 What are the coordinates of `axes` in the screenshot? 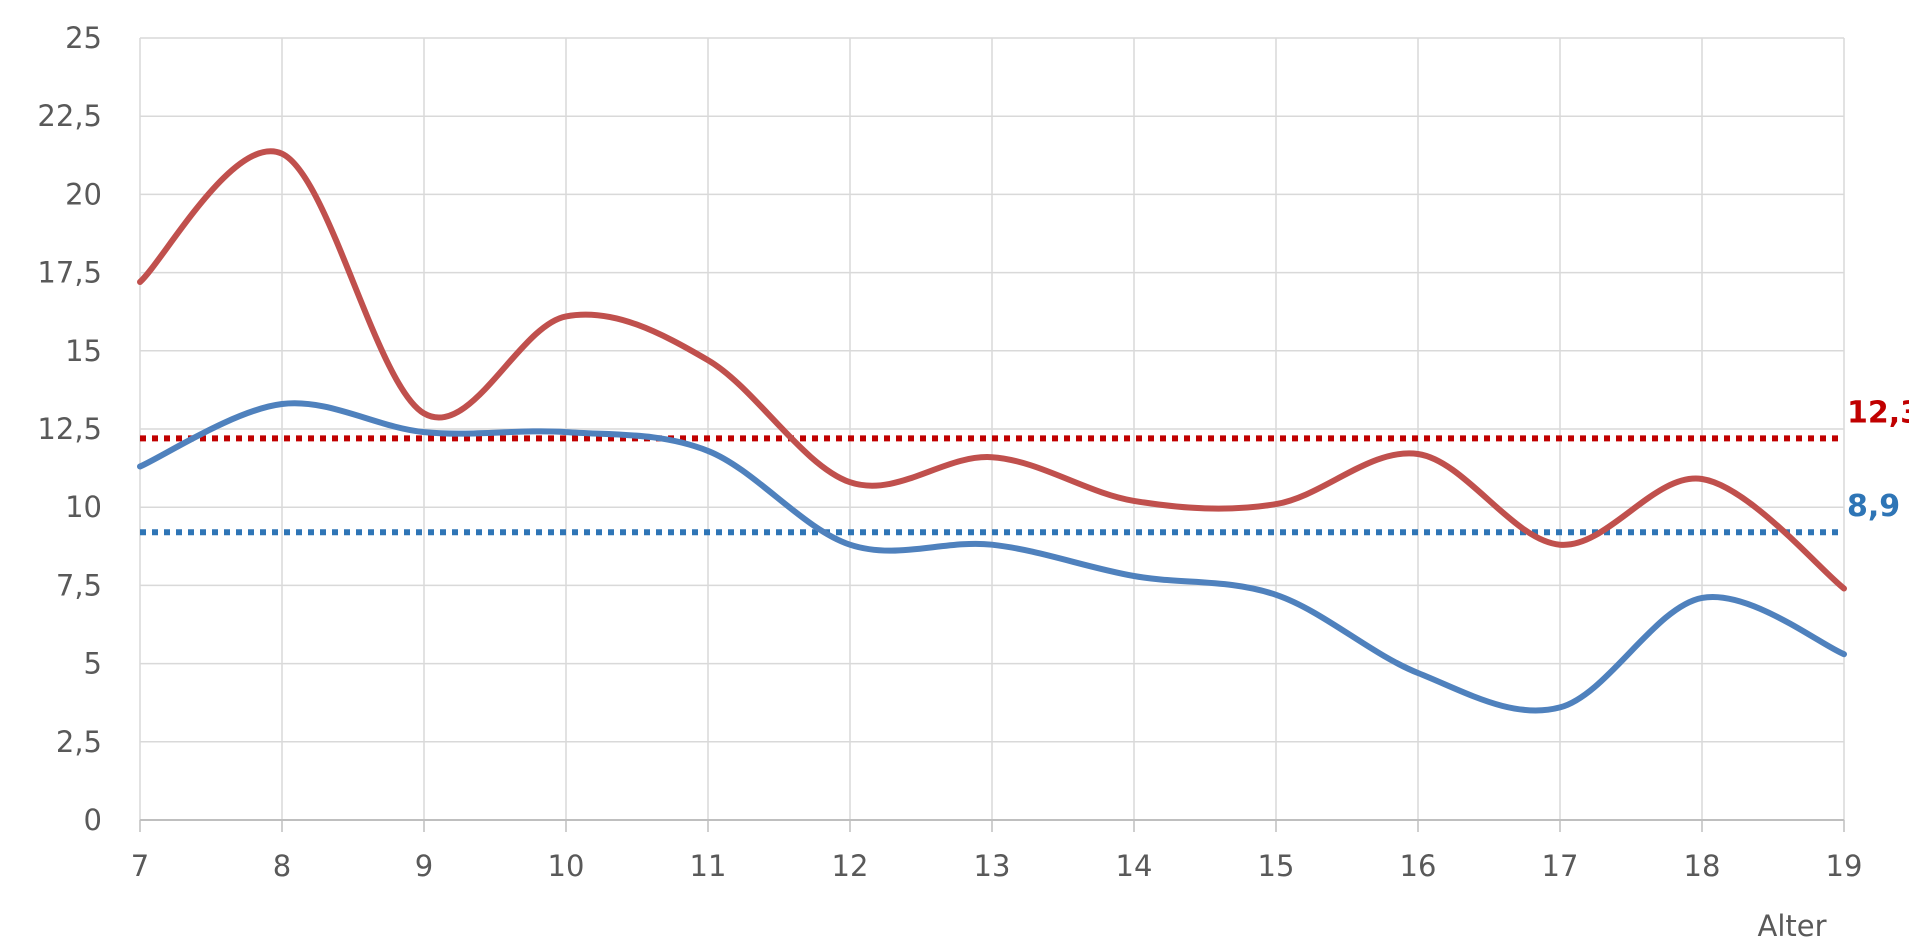 It's located at (992, 825).